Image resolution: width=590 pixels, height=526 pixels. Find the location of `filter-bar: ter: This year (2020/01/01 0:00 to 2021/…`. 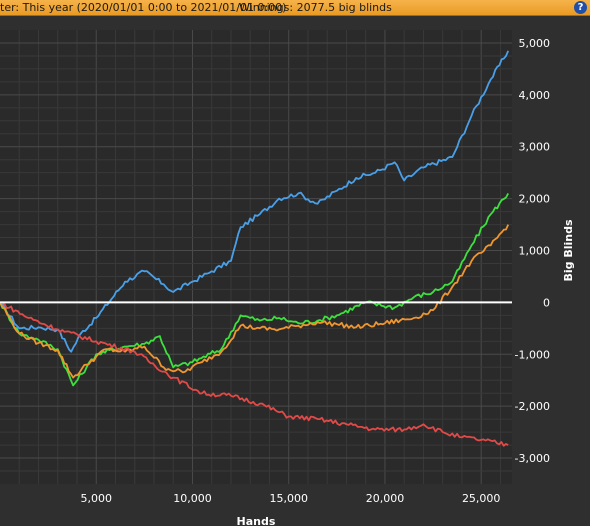

filter-bar: ter: This year (2020/01/01 0:00 to 2021/… is located at coordinates (295, 8).